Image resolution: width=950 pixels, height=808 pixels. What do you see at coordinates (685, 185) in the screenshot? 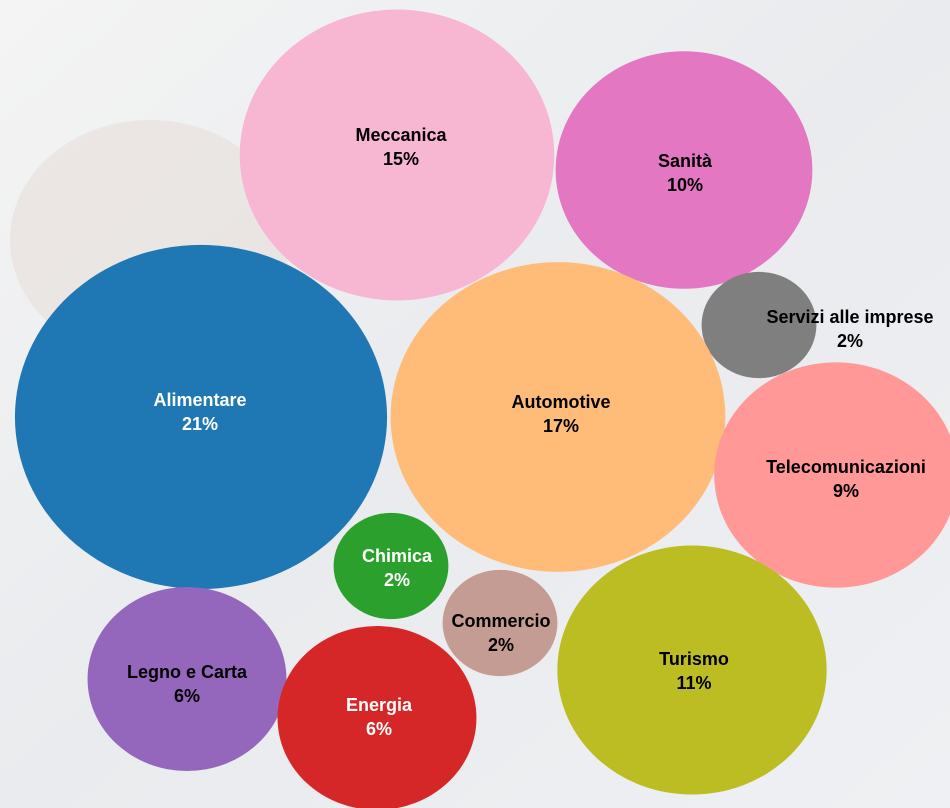
I see `value-label: 10%` at bounding box center [685, 185].